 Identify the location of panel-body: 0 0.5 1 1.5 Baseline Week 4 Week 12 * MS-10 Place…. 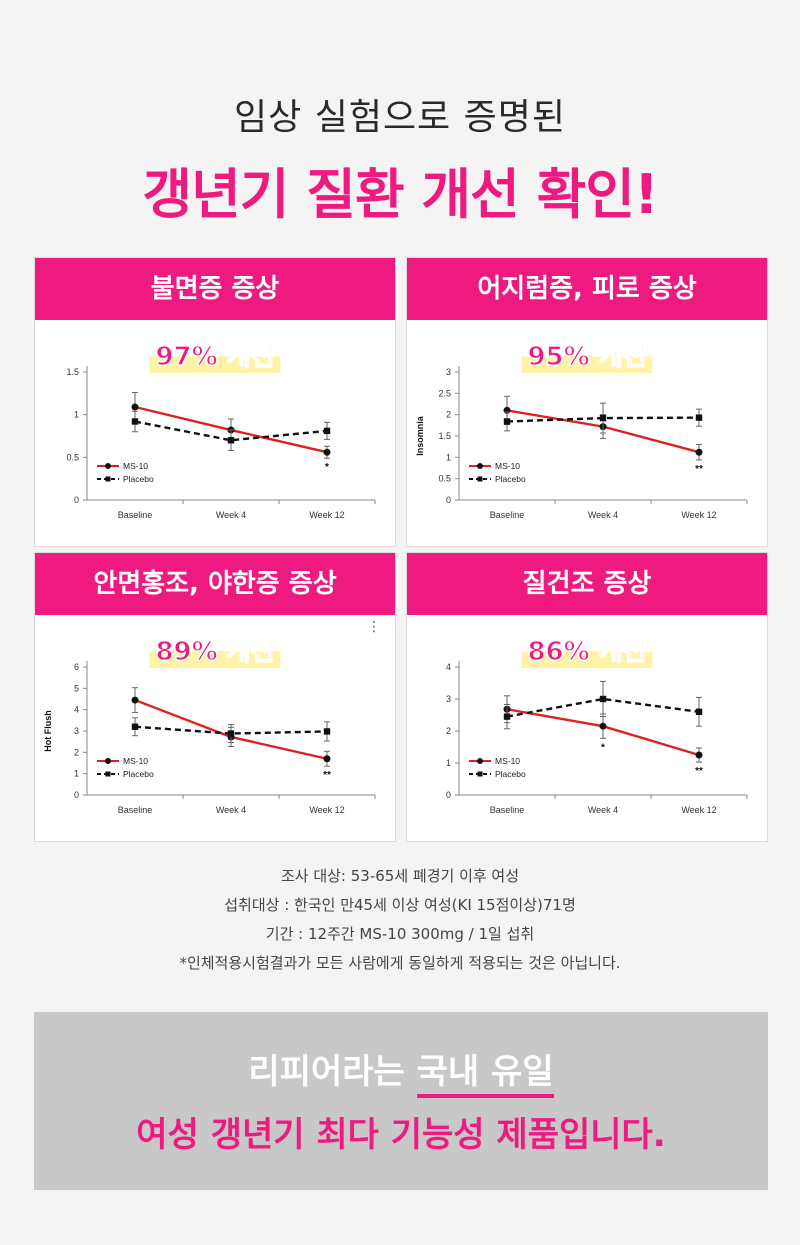
(215, 433).